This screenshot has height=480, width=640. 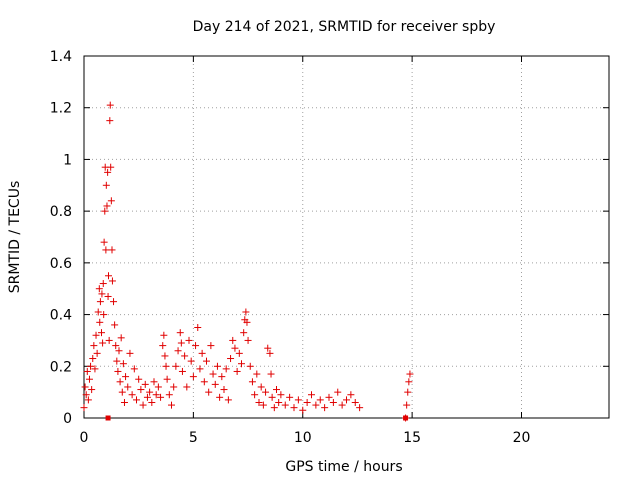 What do you see at coordinates (61, 367) in the screenshot?
I see `y-tick-label: 0.2` at bounding box center [61, 367].